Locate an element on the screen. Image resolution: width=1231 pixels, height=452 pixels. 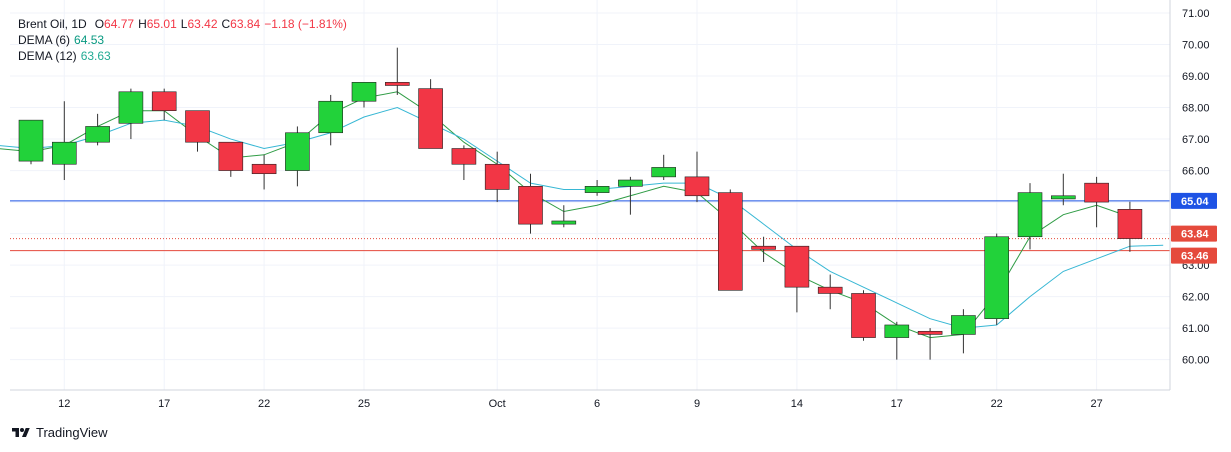
horizontal-lines is located at coordinates (590, 226).